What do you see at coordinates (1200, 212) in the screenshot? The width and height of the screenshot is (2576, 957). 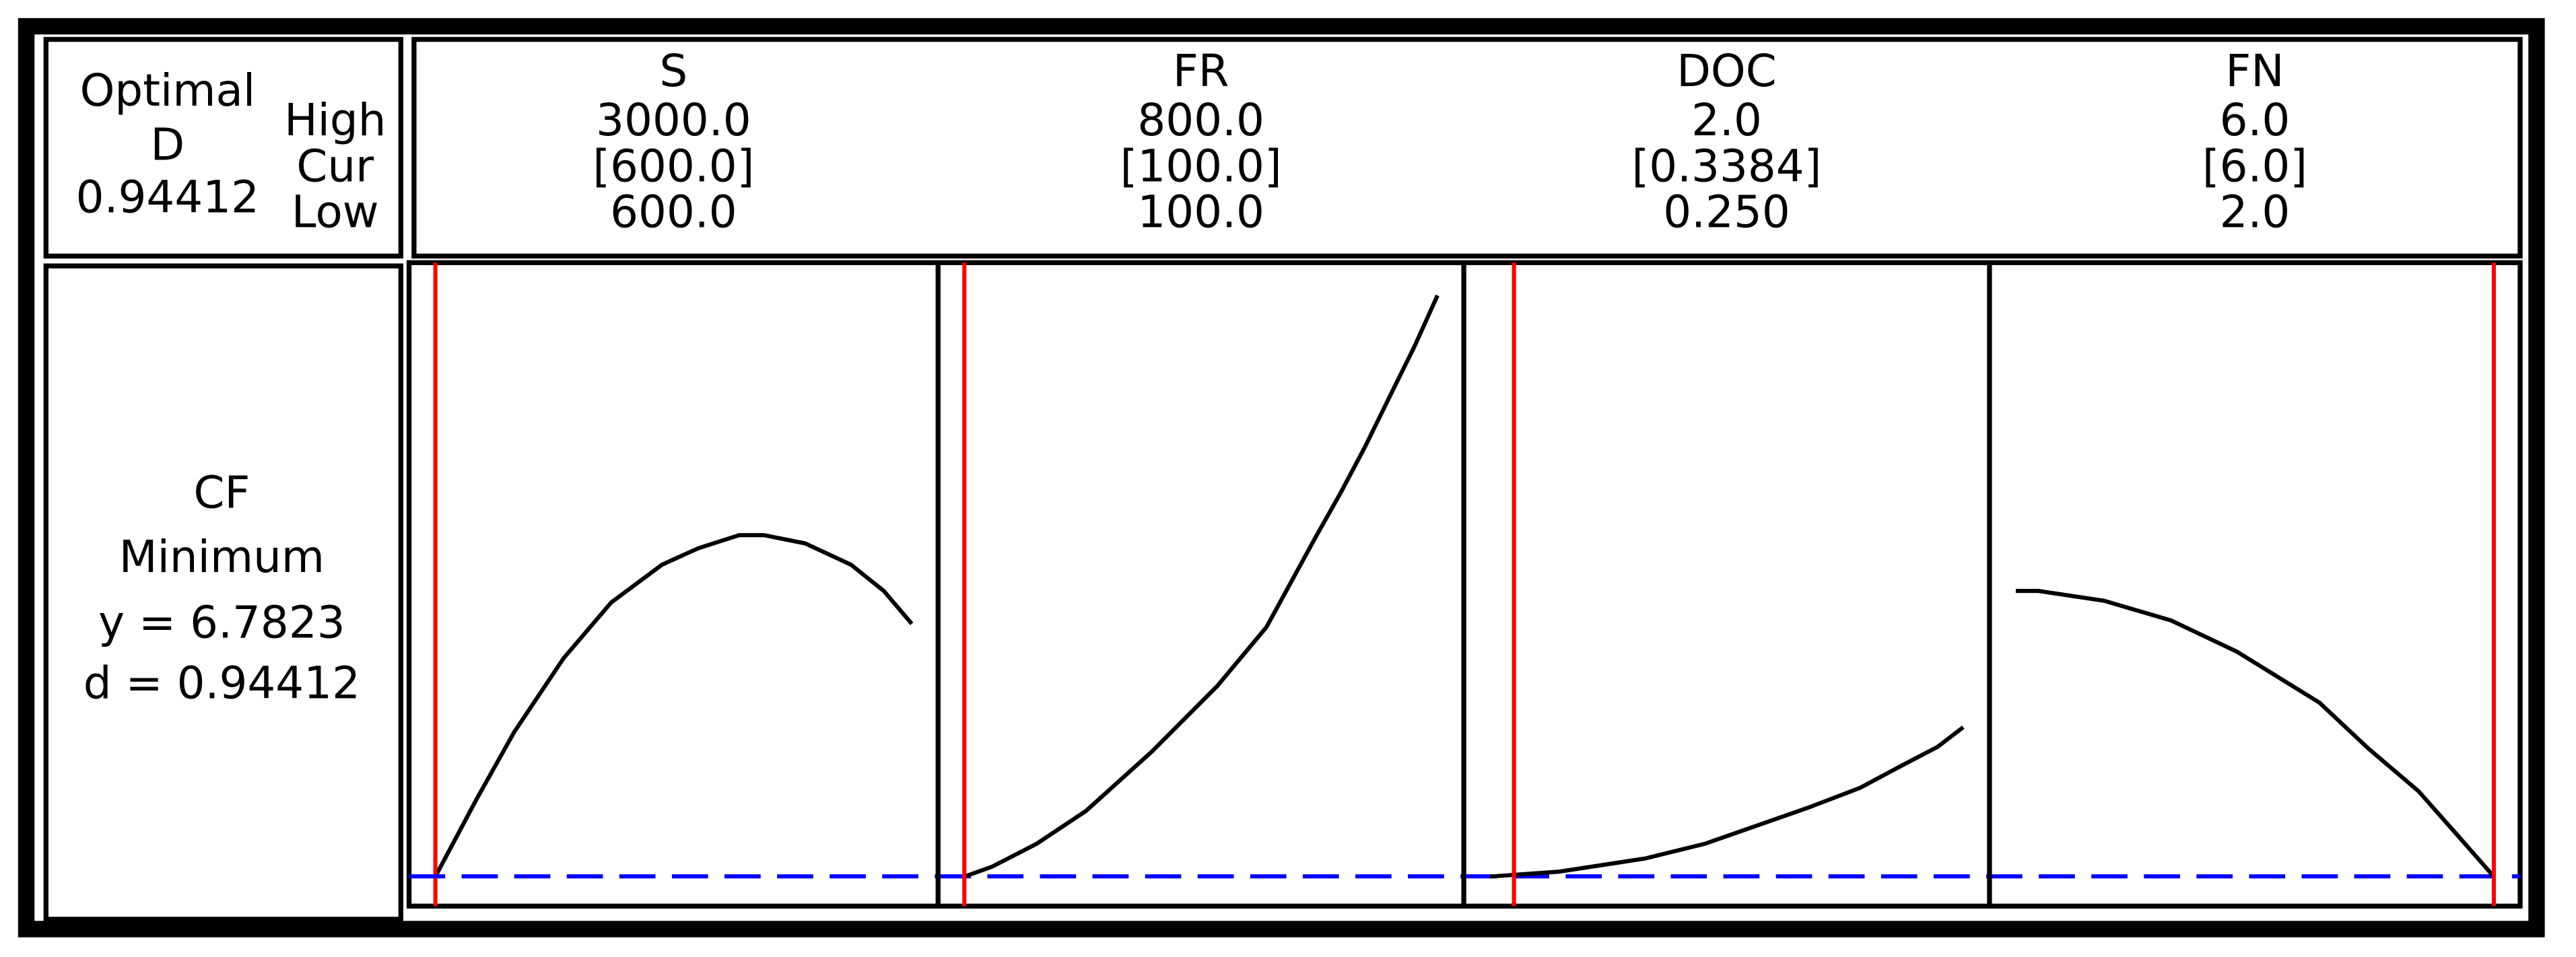 I see `factor-low: 100.0` at bounding box center [1200, 212].